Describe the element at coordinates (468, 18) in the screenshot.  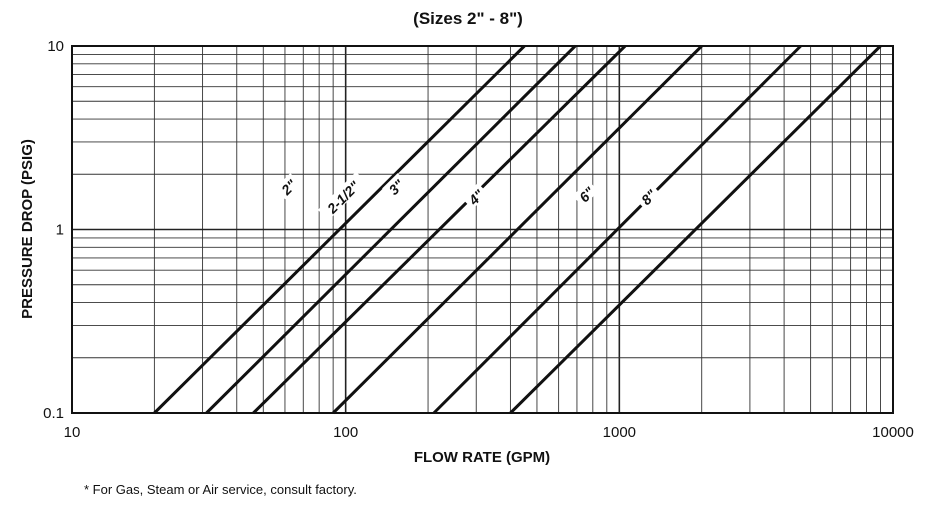
I see `chart-title: (Sizes 2" - 8")` at that location.